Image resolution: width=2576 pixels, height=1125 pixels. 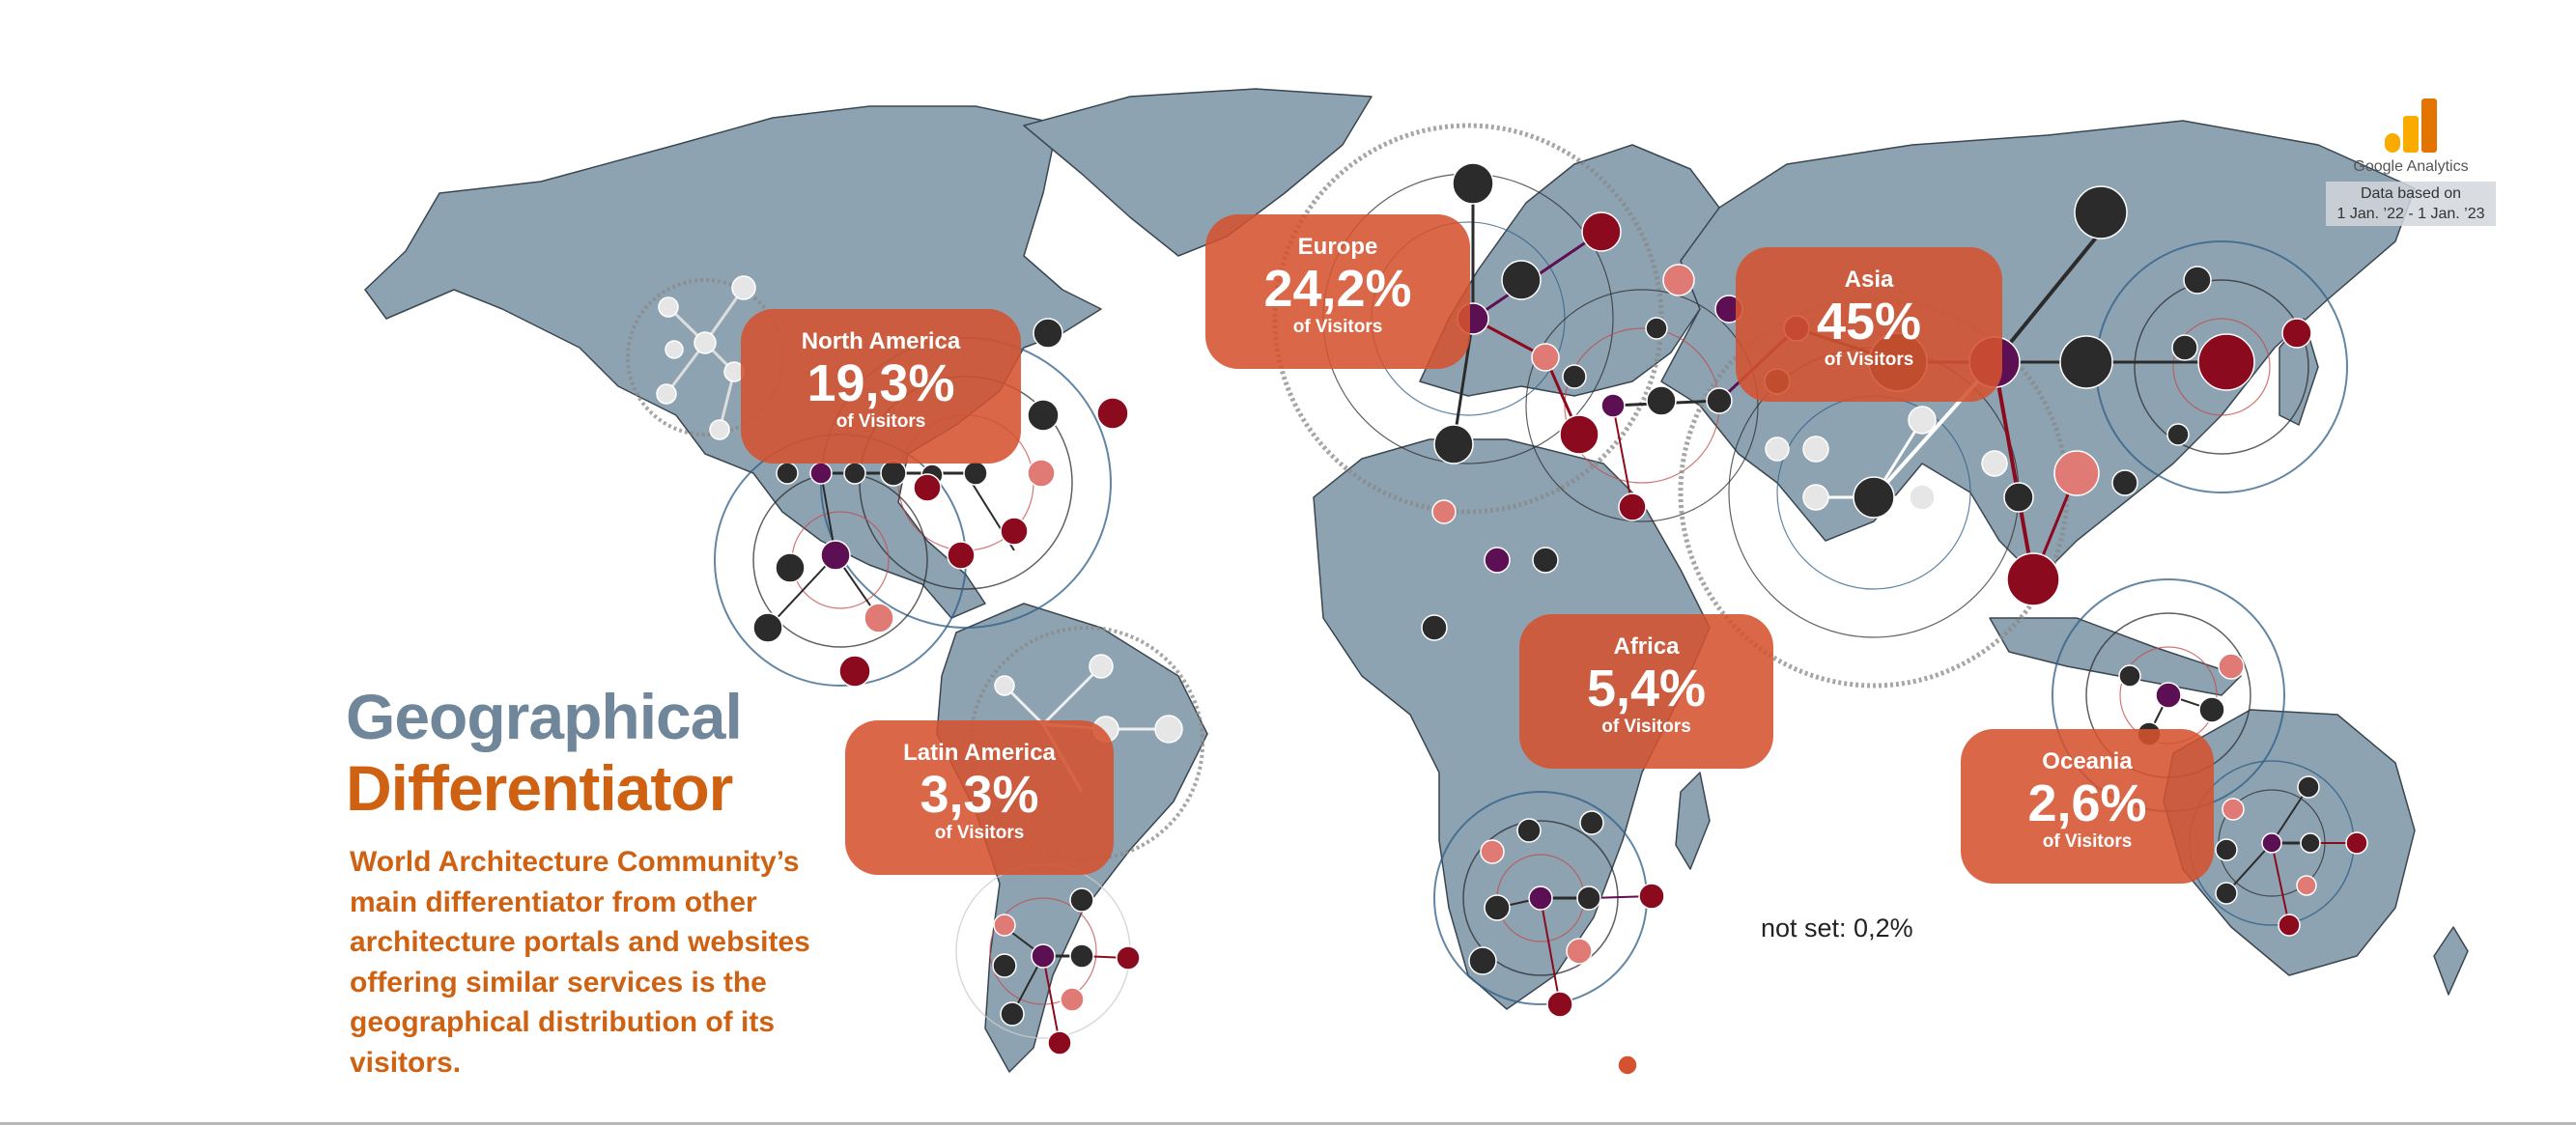 I want to click on region-card-latin-america: Latin America 3,3% of Visitors, so click(x=979, y=797).